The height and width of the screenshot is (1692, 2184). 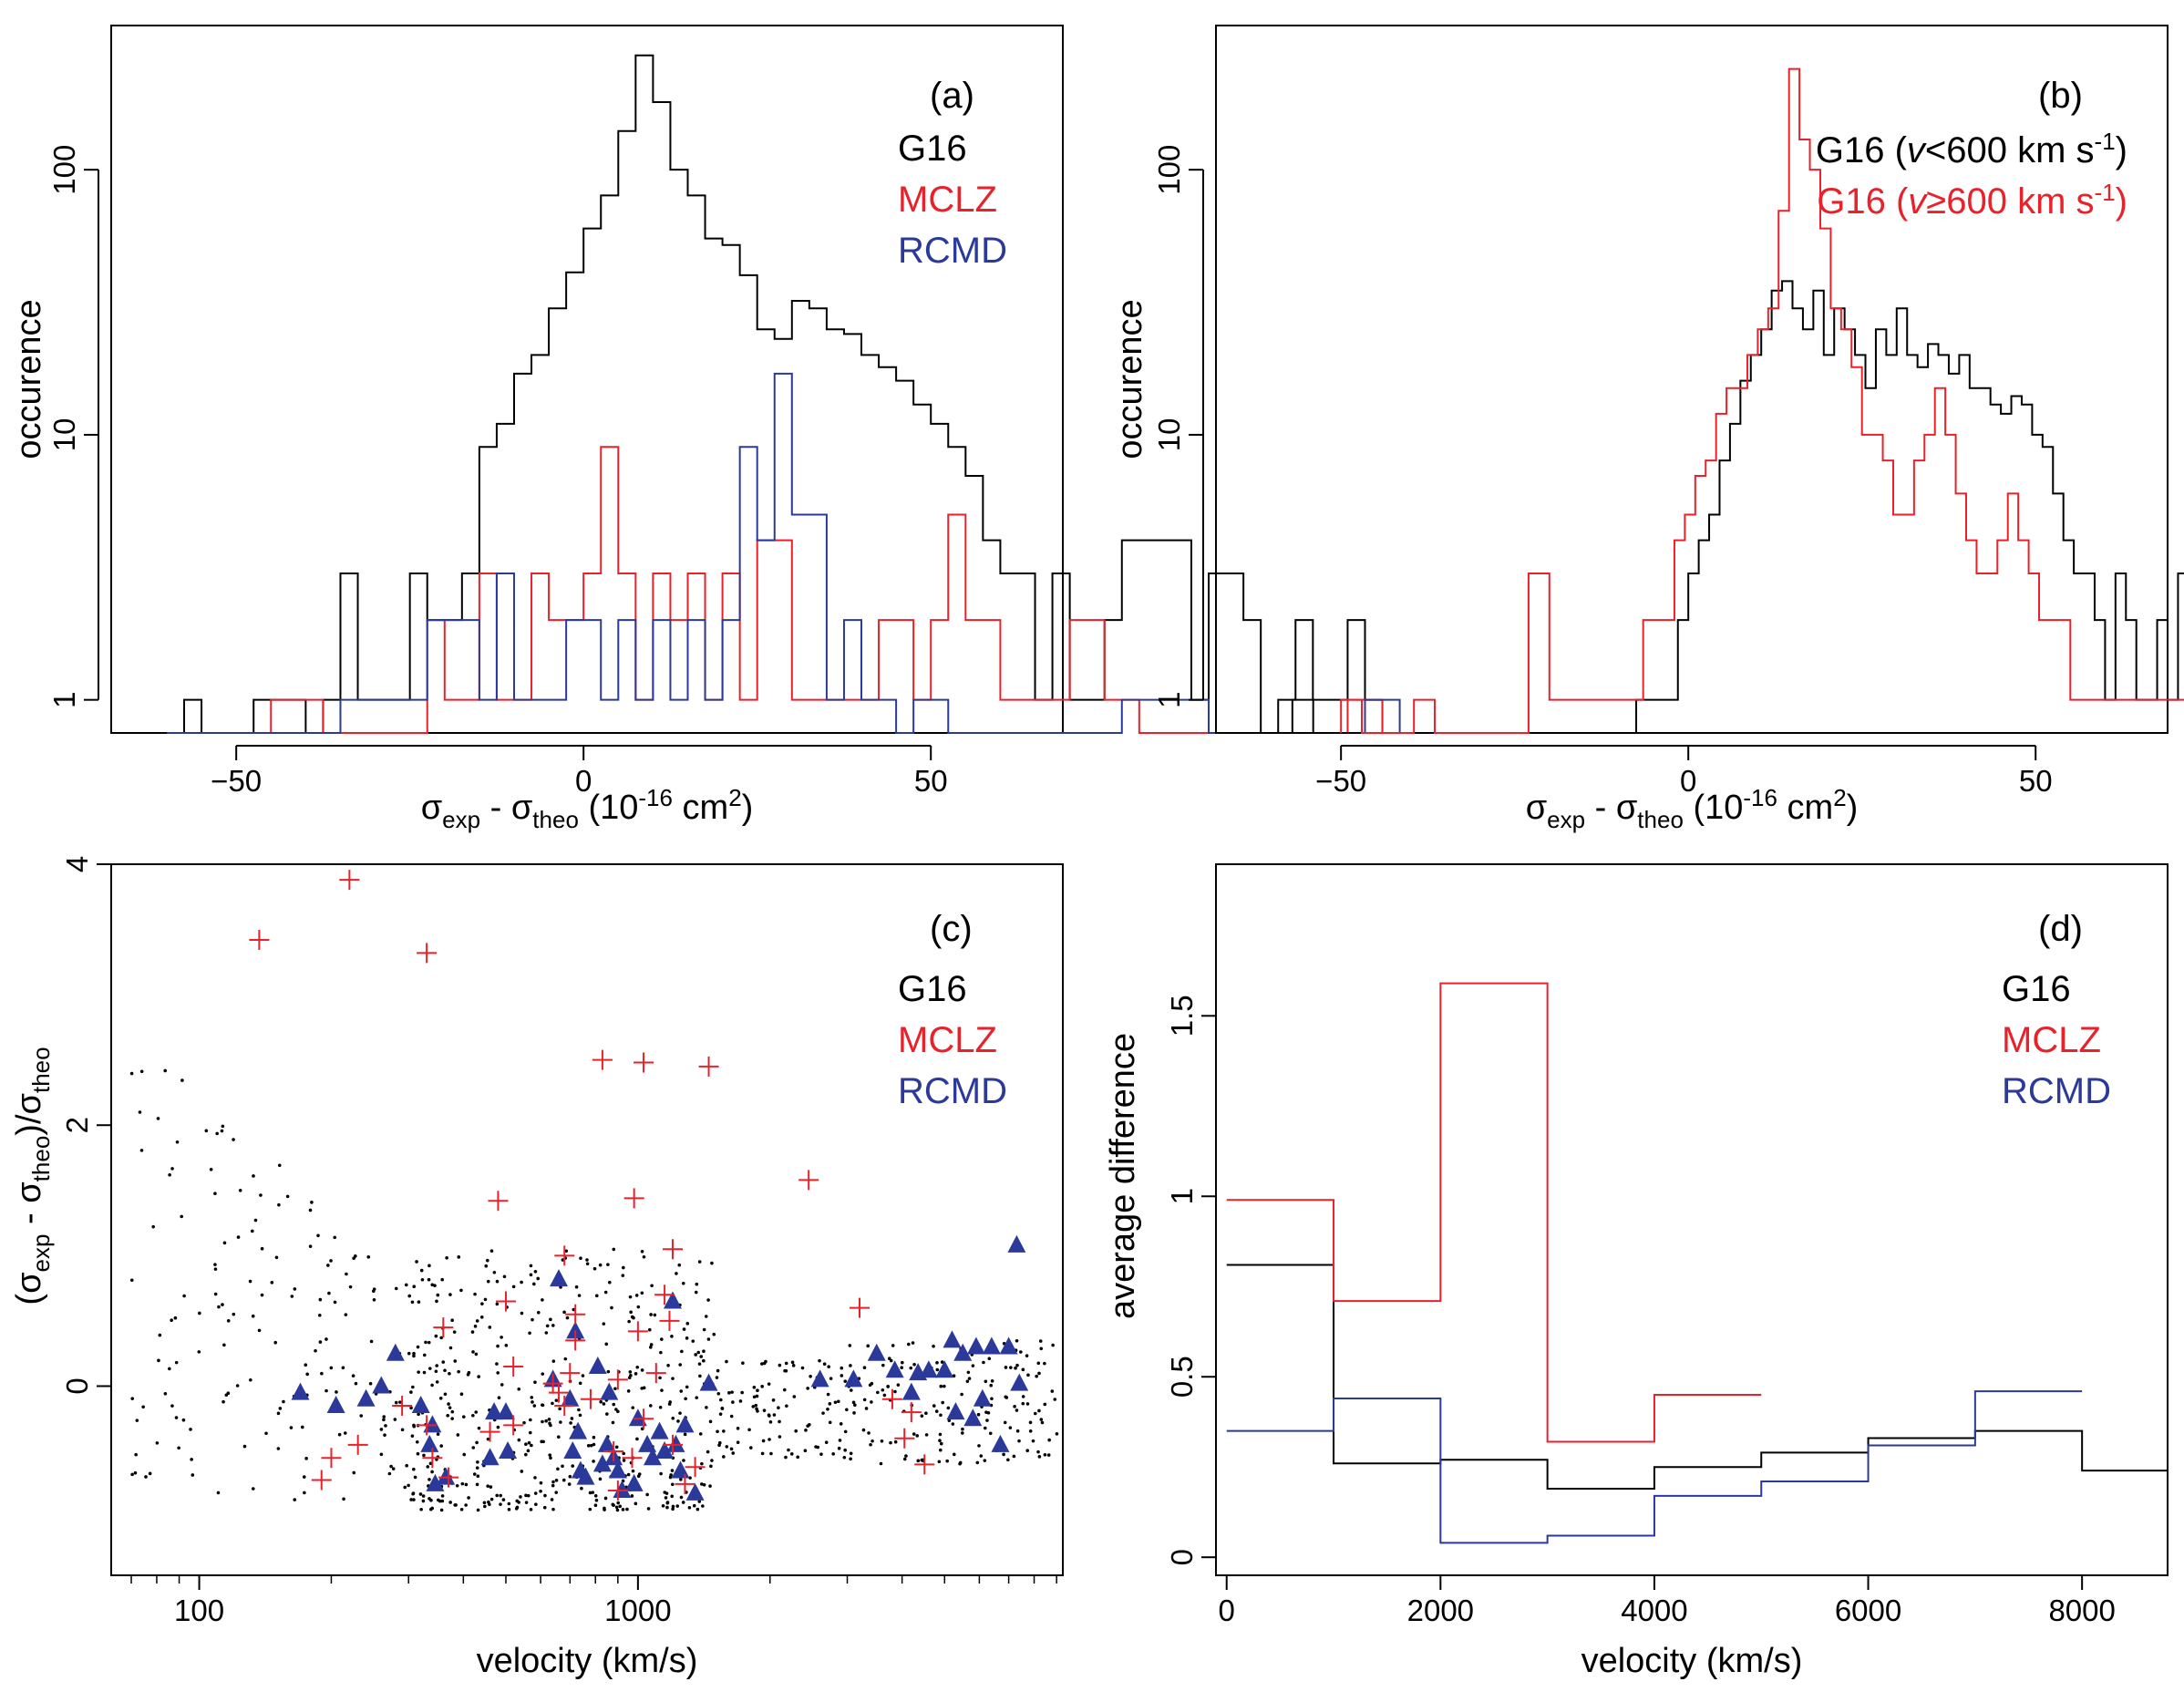 What do you see at coordinates (931, 781) in the screenshot?
I see `x-tick-label: 50` at bounding box center [931, 781].